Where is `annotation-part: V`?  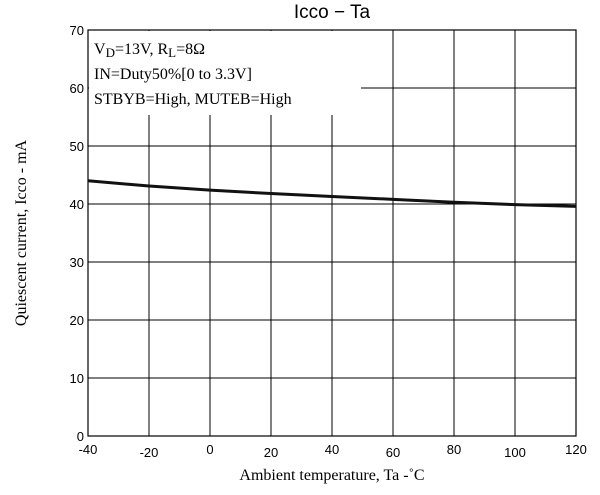 annotation-part: V is located at coordinates (100, 49).